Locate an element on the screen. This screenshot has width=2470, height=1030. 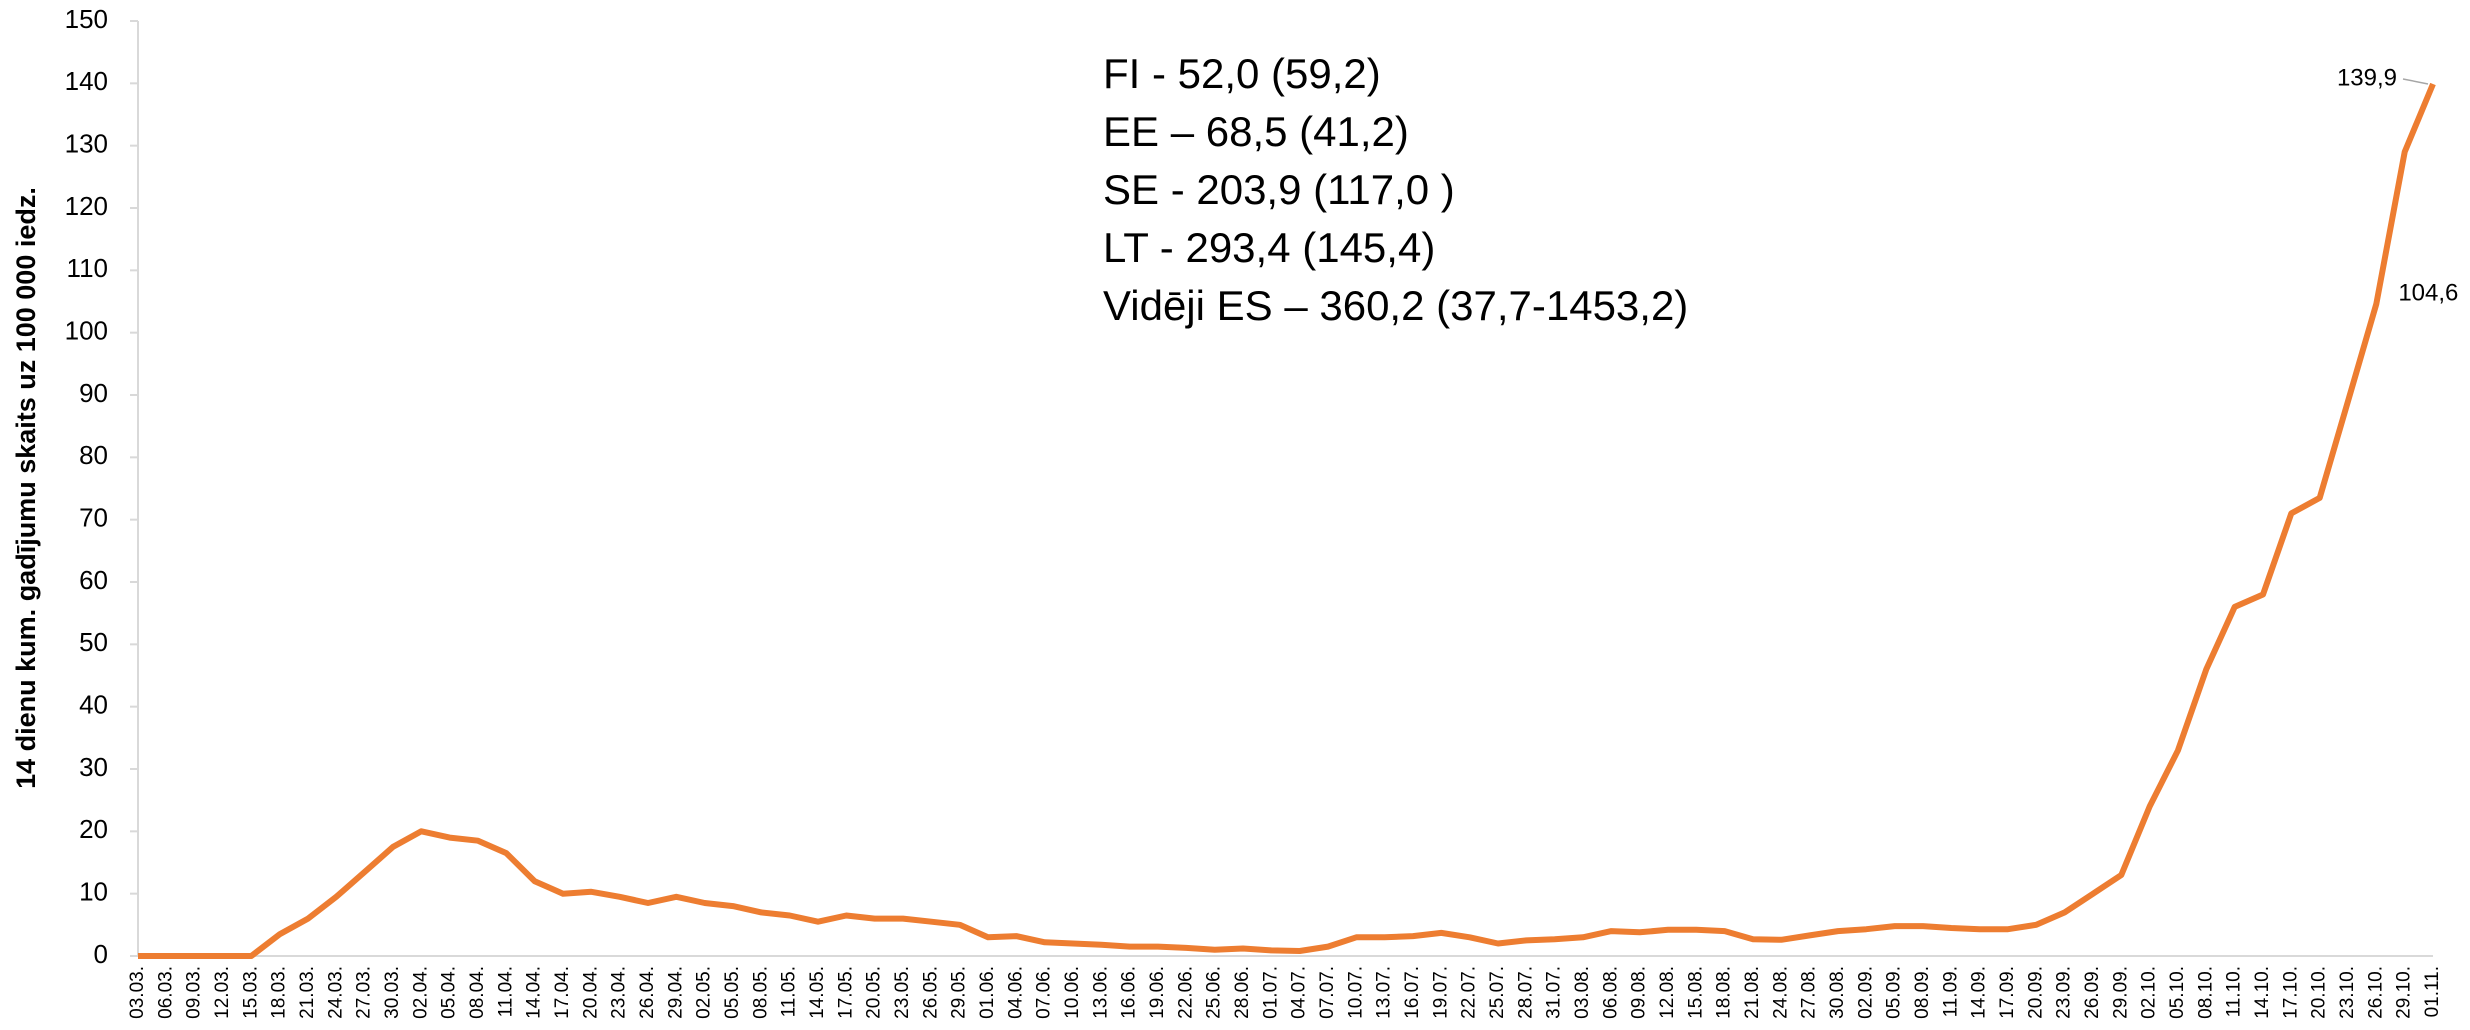
x-tick-label: 28.06. is located at coordinates (1242, 992).